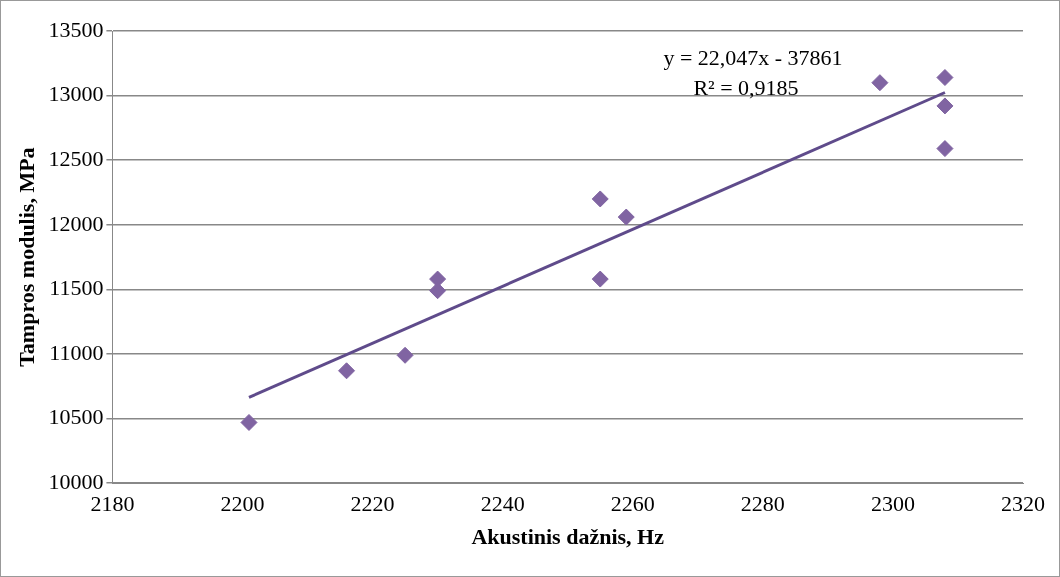 The image size is (1060, 577). What do you see at coordinates (632, 504) in the screenshot?
I see `x-tick-label: 2260` at bounding box center [632, 504].